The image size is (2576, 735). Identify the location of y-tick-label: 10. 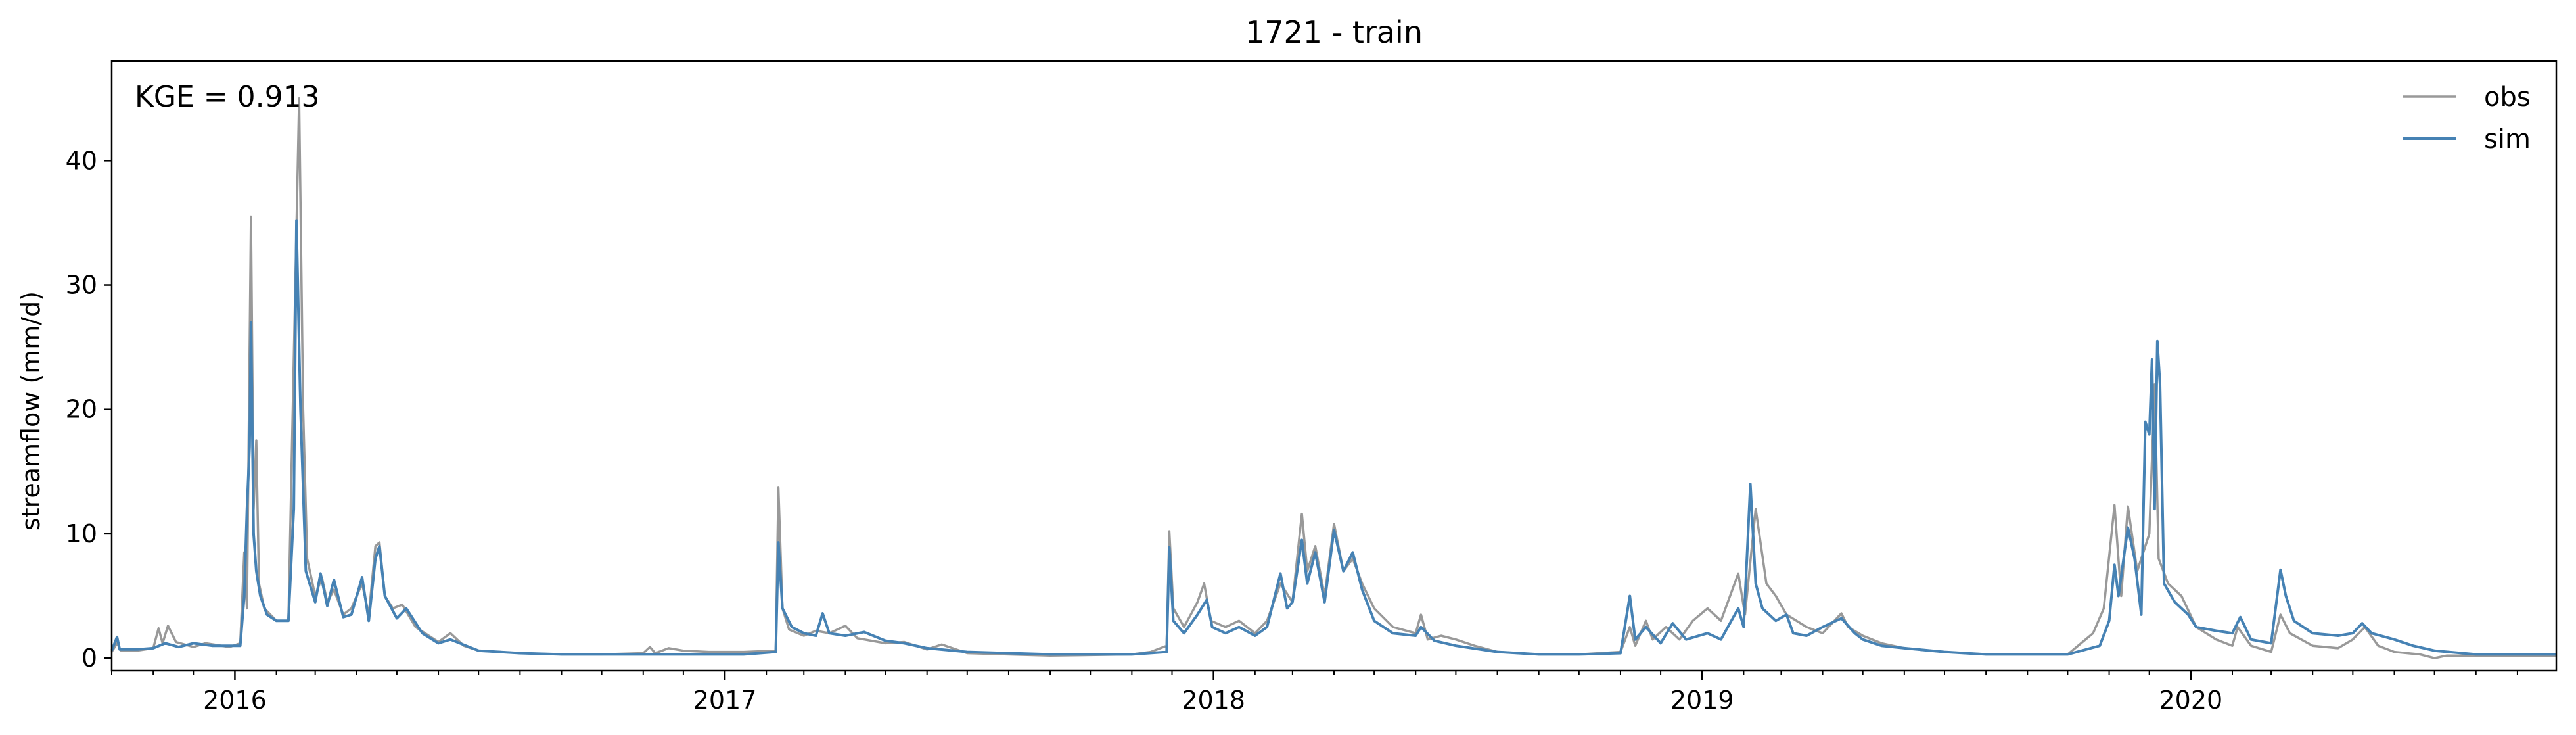
(82, 533).